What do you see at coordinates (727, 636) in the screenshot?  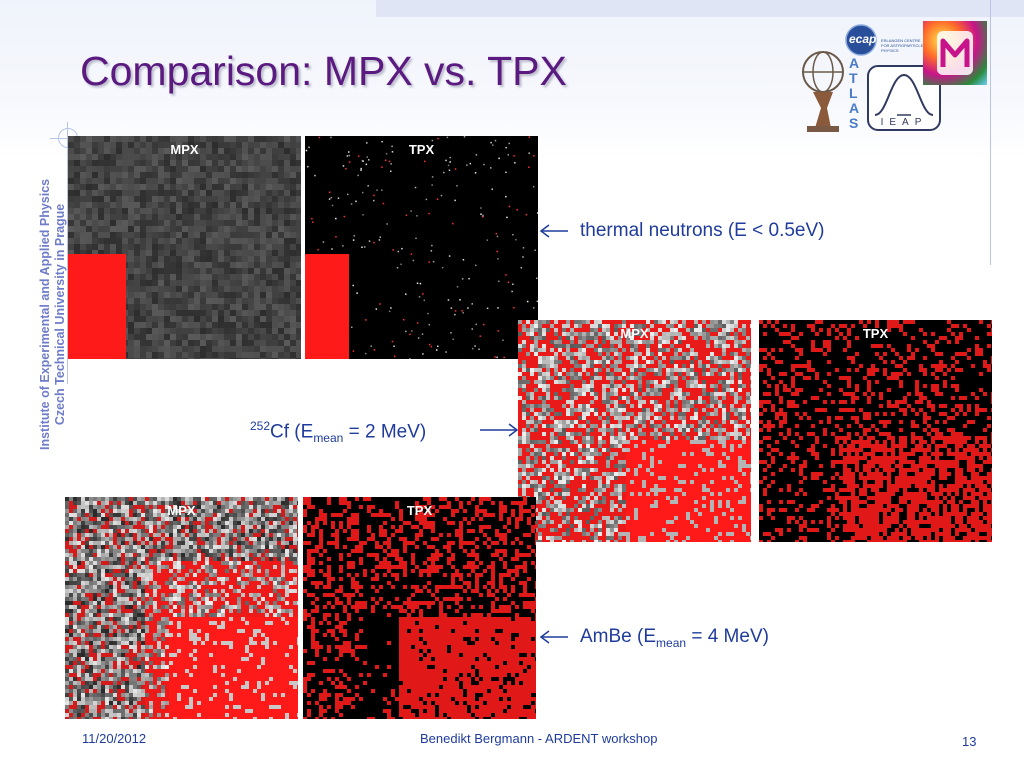 I see `ambe-energy: = 4 MeV)` at bounding box center [727, 636].